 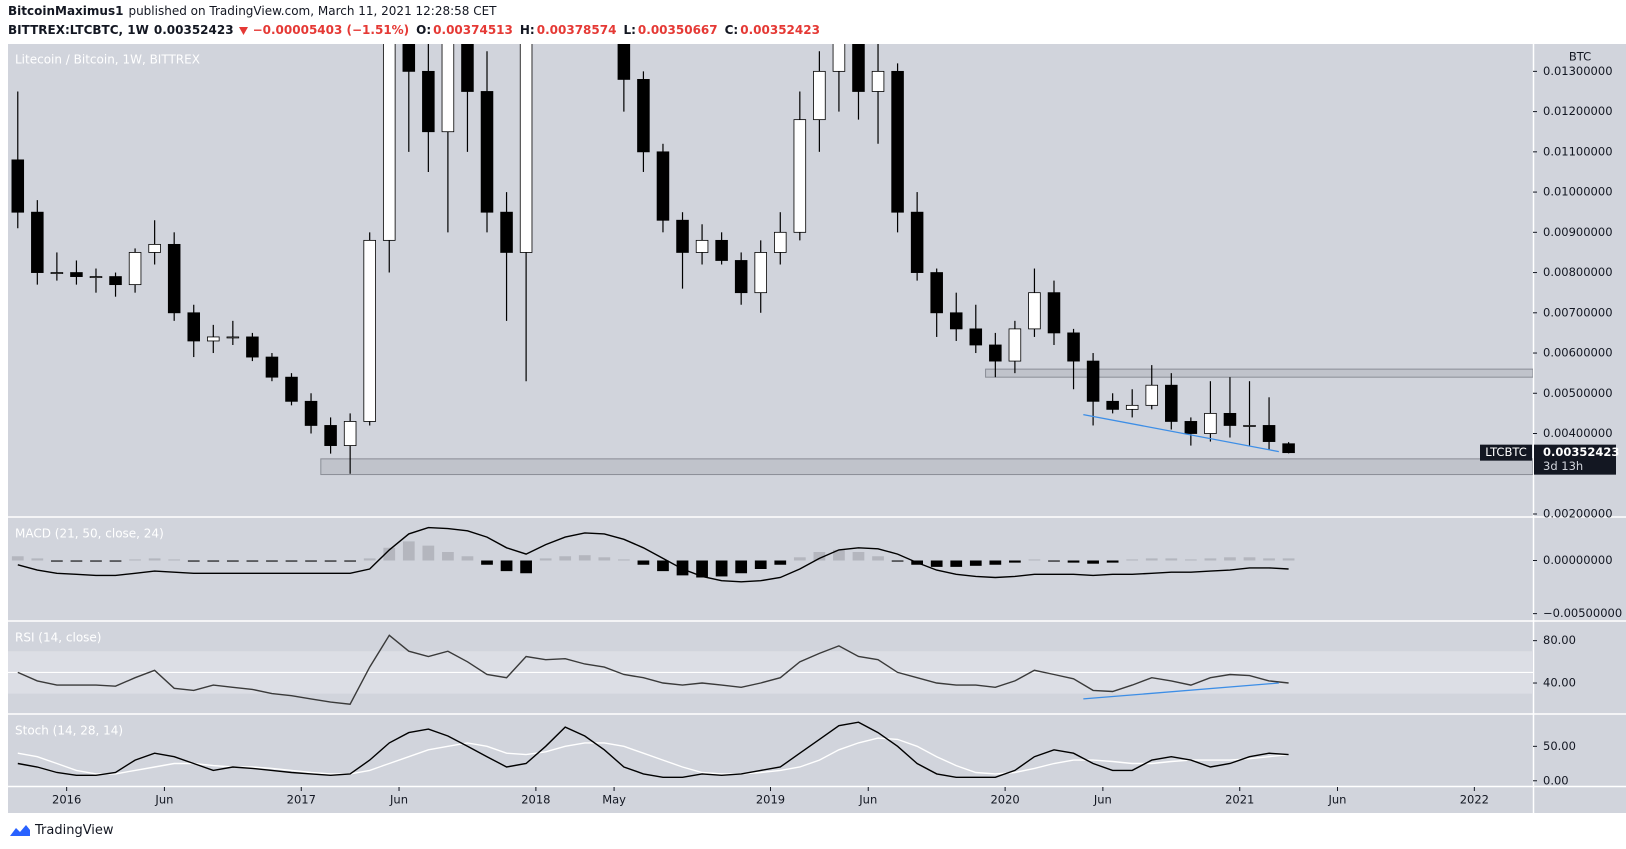 I want to click on open-value: 0.00374513, so click(x=473, y=30).